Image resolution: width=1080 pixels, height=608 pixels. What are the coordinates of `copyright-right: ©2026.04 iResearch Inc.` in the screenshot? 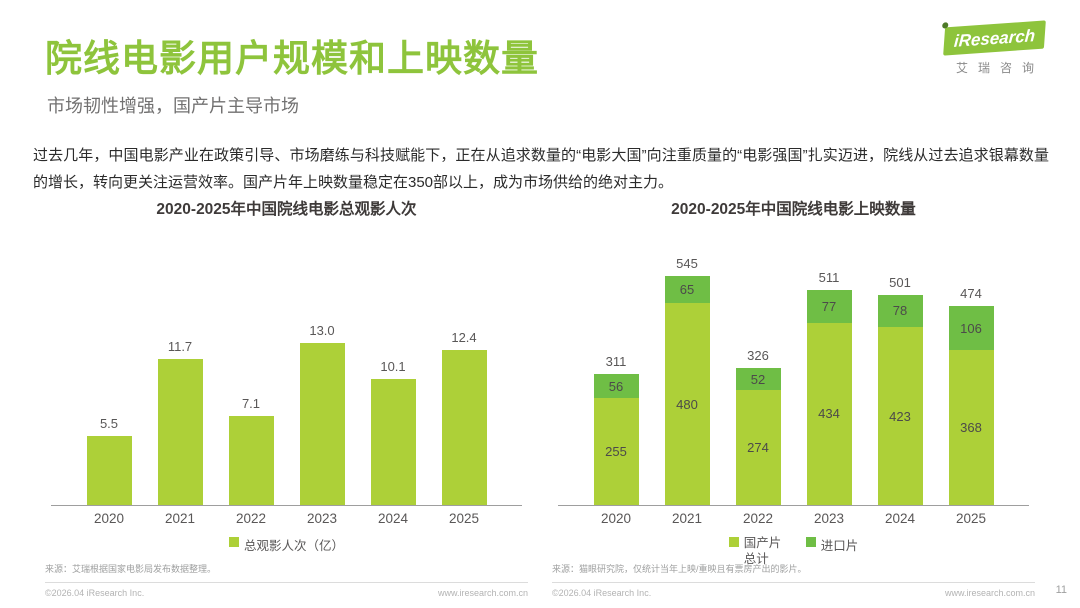 It's located at (602, 593).